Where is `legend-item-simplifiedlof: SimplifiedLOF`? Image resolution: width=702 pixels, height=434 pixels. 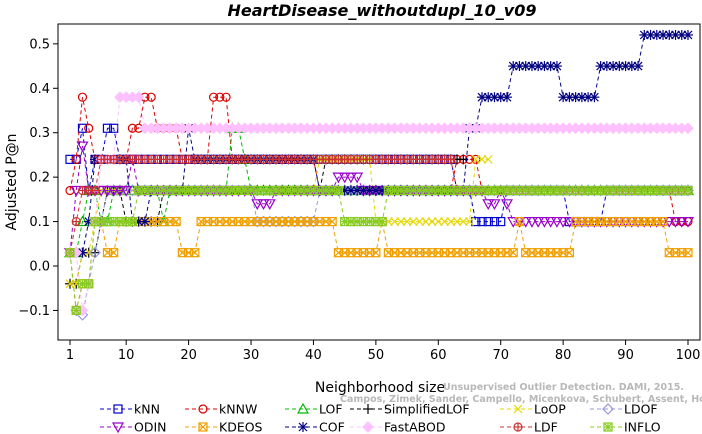 legend-item-simplifiedlof: SimplifiedLOF is located at coordinates (410, 409).